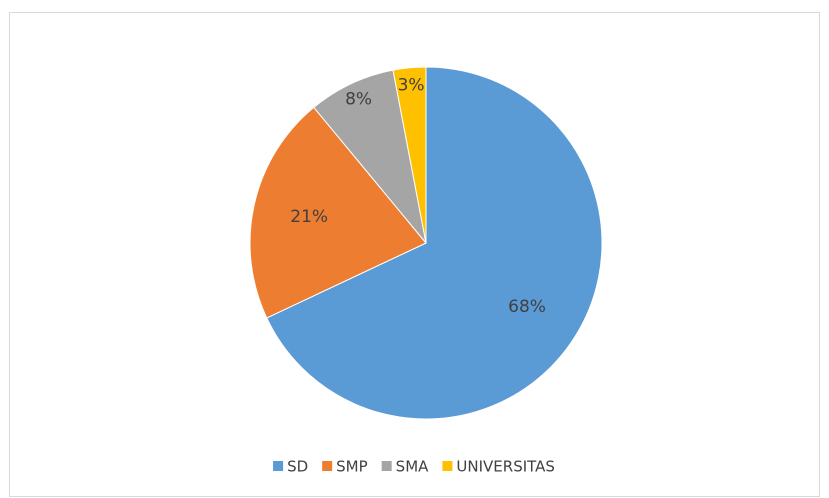 The image size is (829, 498). Describe the element at coordinates (297, 467) in the screenshot. I see `legend-label: SD` at that location.